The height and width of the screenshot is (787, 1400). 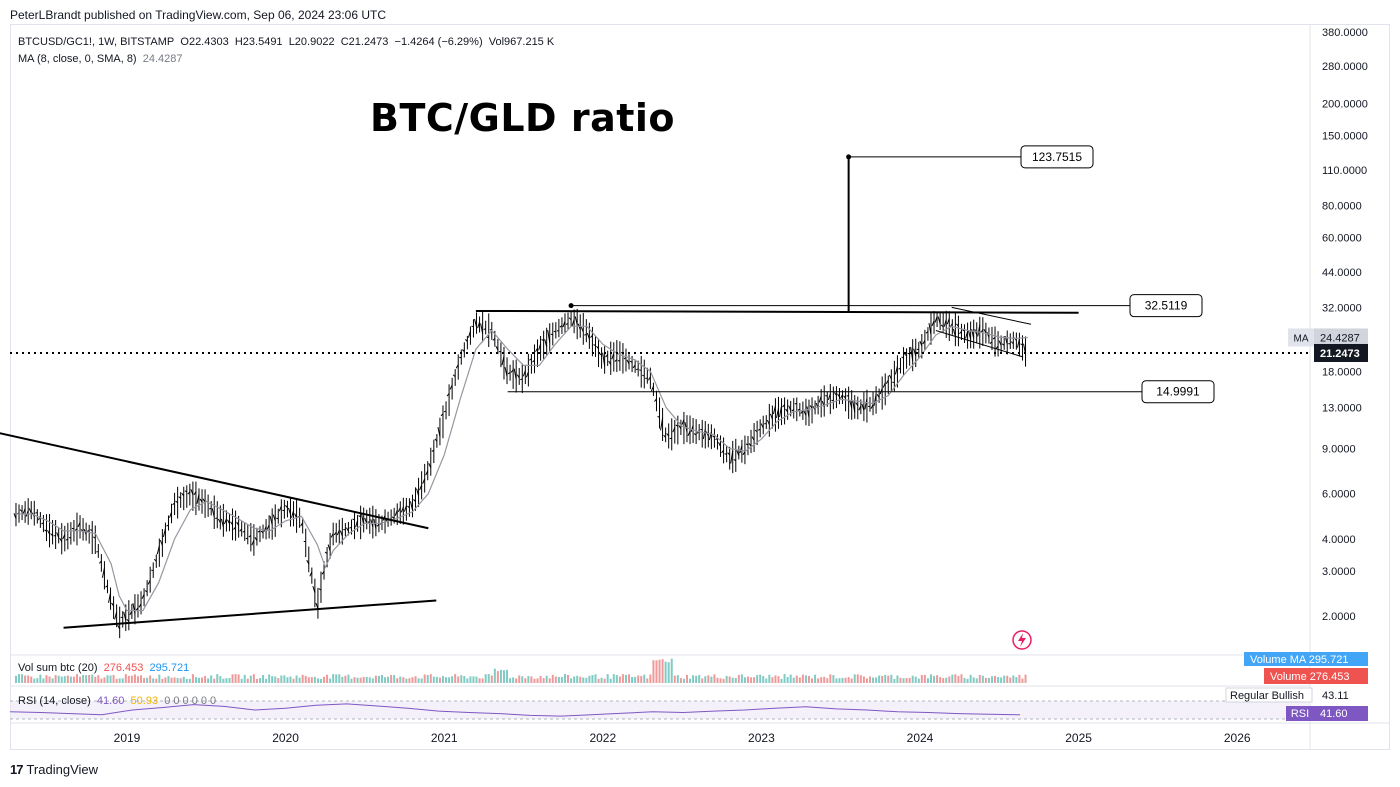 I want to click on ma-info: MA (8, close, 0, SMA, 8) 24.4287, so click(x=100, y=59).